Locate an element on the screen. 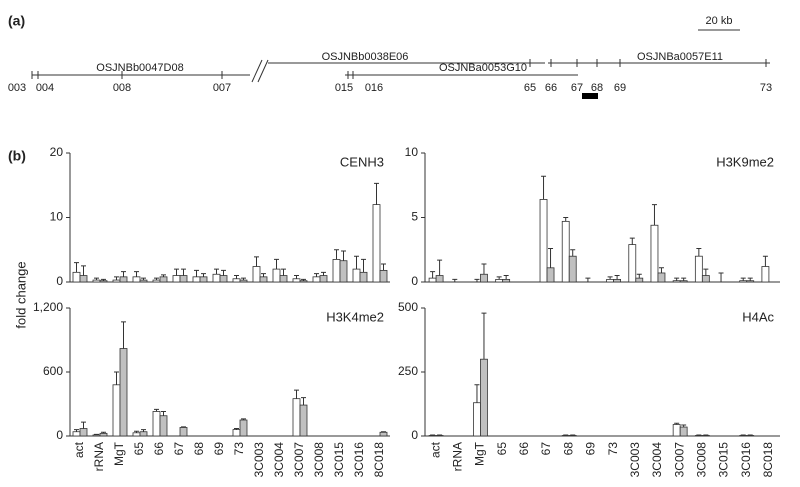 The image size is (800, 487). x-tick-label: 3C008 is located at coordinates (319, 460).